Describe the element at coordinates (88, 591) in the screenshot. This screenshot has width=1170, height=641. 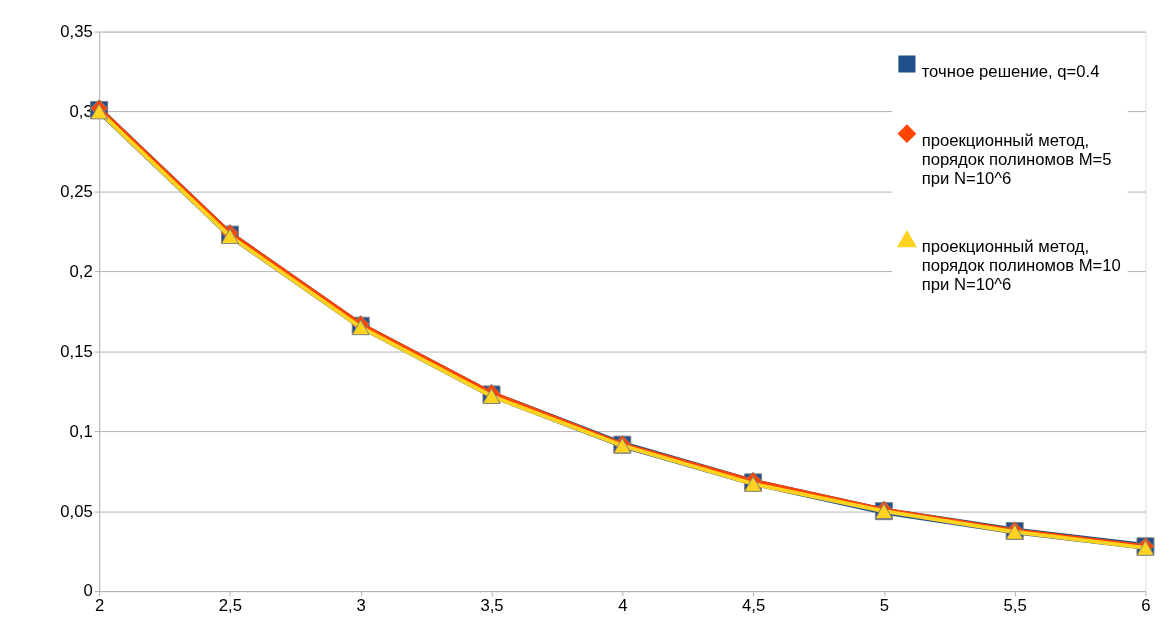
I see `y-tick-label: 0` at that location.